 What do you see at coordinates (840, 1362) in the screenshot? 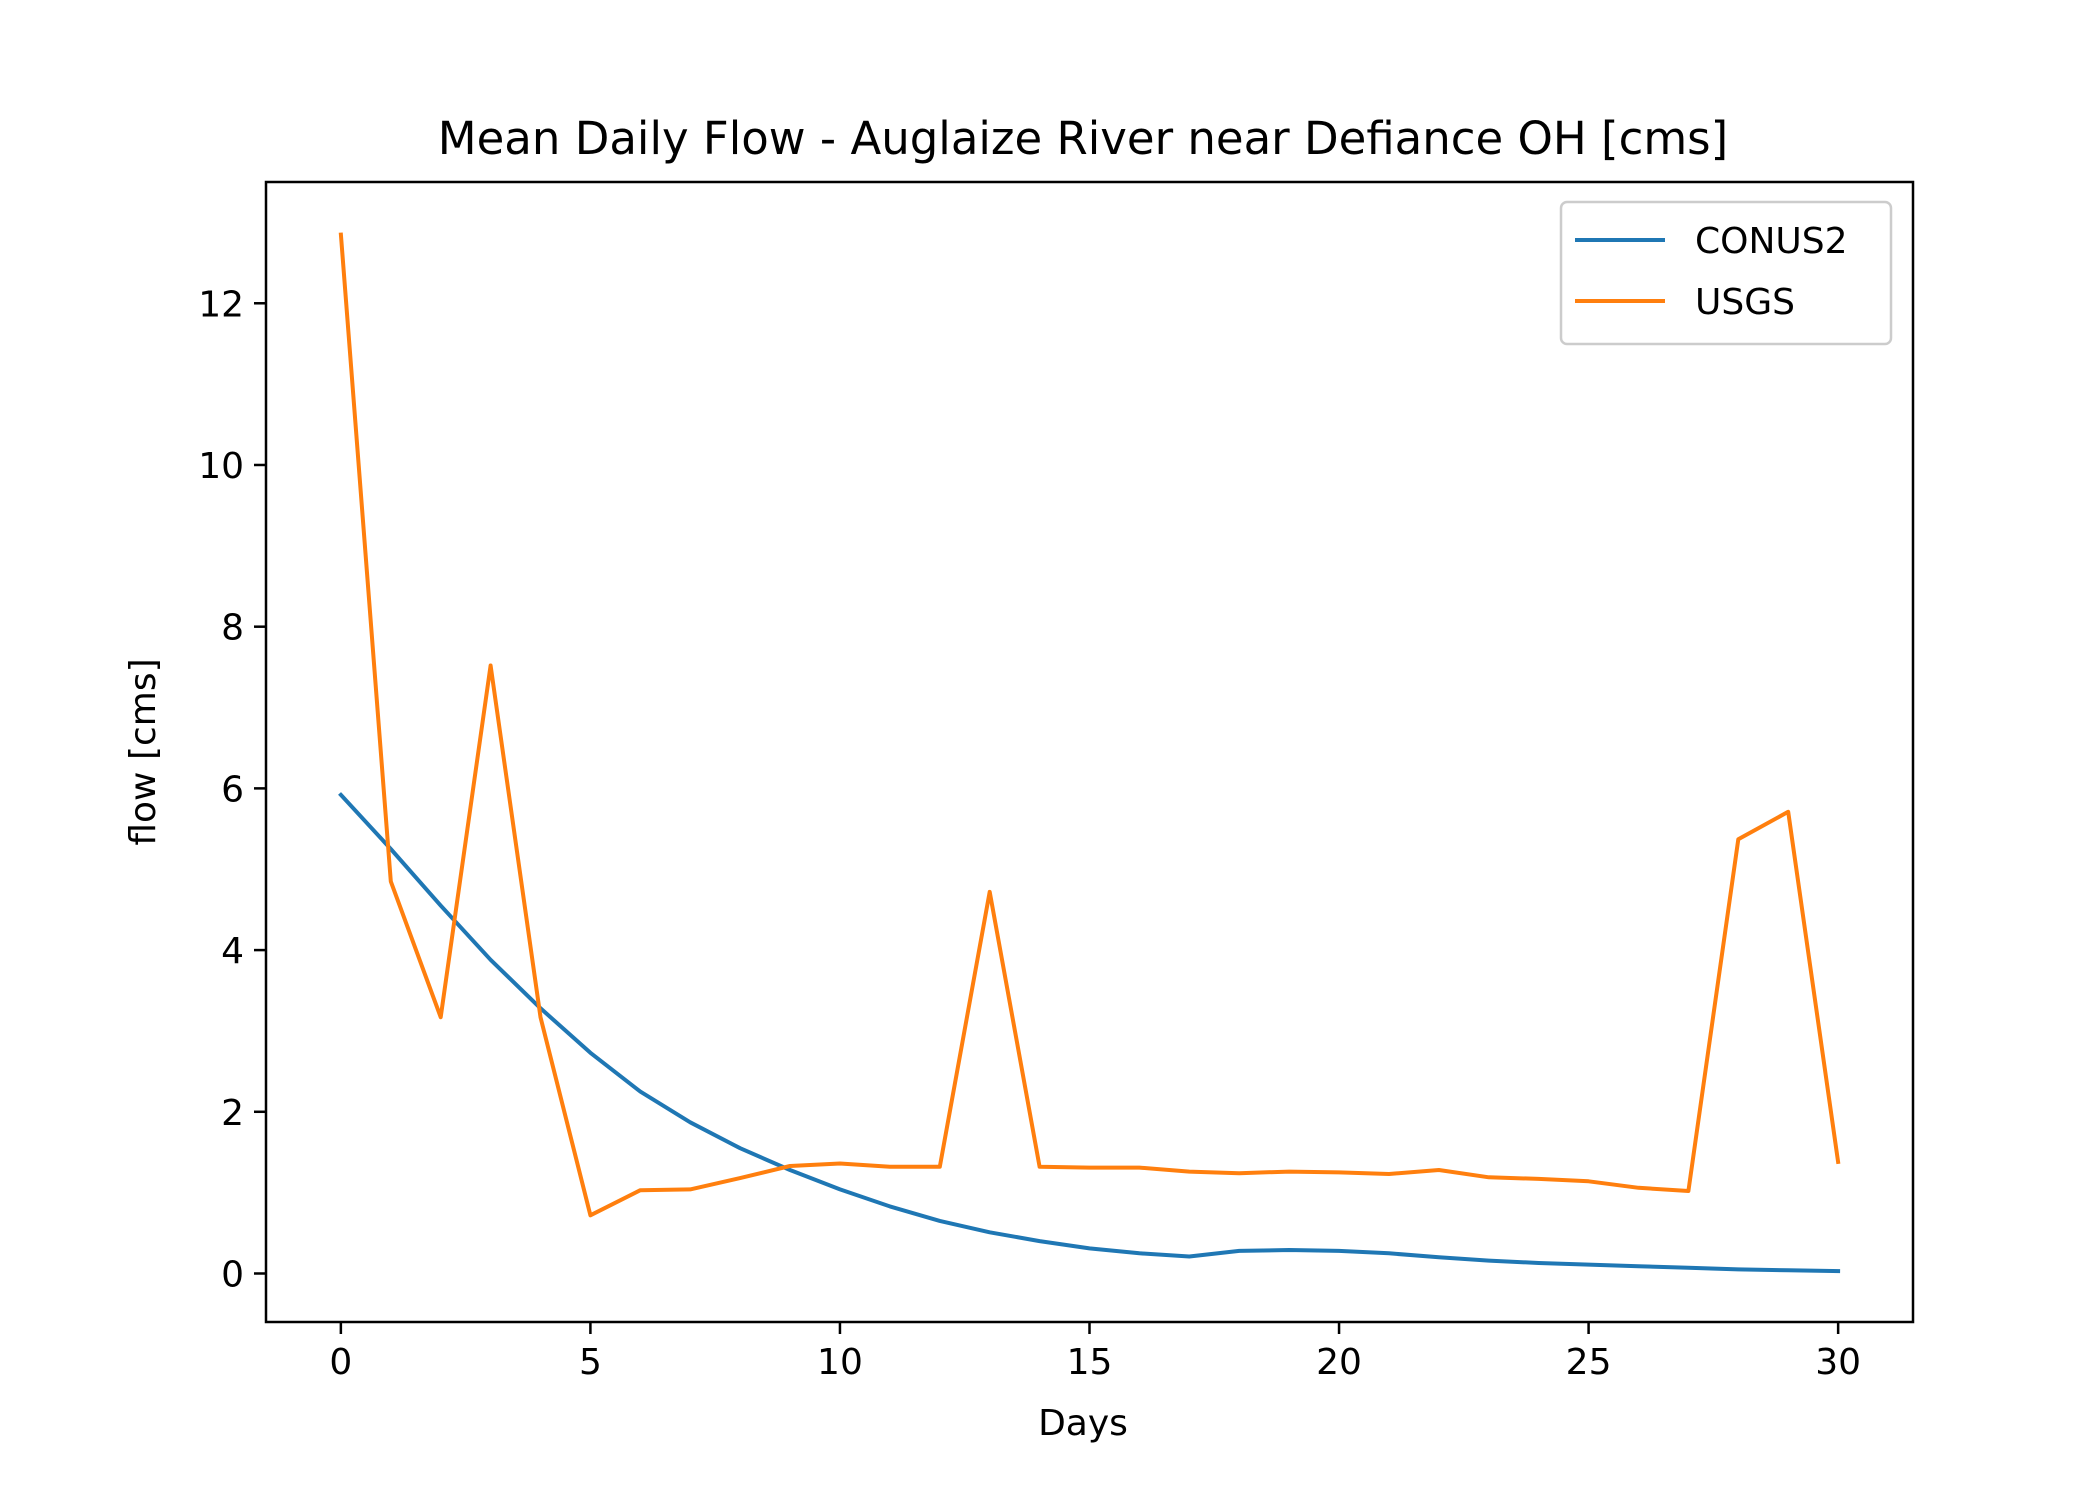
I see `x-tick-label: 10` at bounding box center [840, 1362].